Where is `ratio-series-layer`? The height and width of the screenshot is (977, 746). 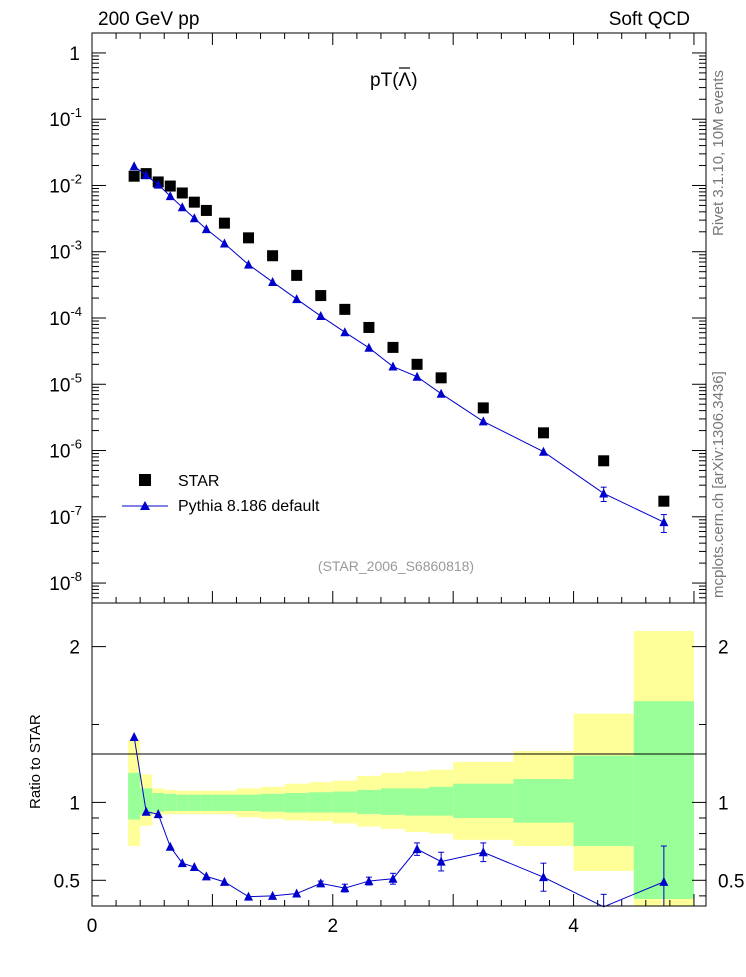
ratio-series-layer is located at coordinates (399, 819).